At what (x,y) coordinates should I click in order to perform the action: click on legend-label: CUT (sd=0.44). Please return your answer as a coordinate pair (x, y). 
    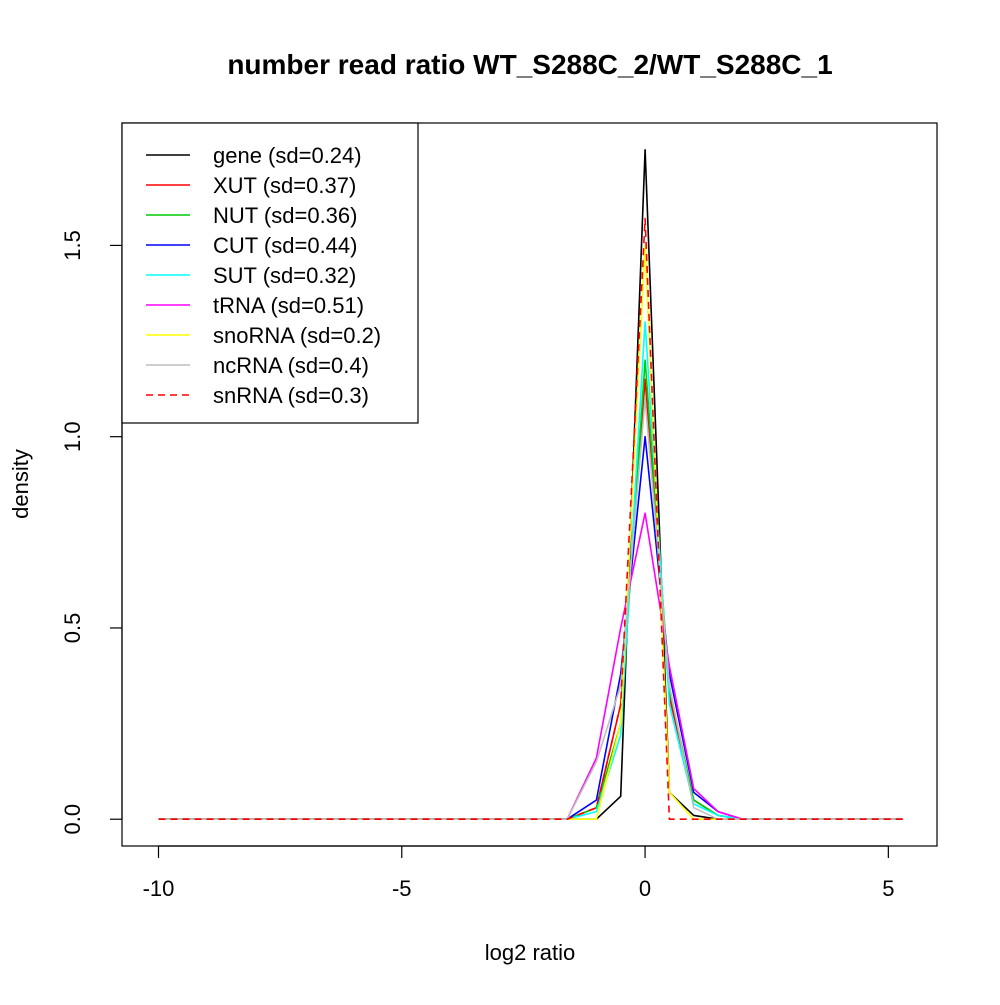
    Looking at the image, I should click on (285, 245).